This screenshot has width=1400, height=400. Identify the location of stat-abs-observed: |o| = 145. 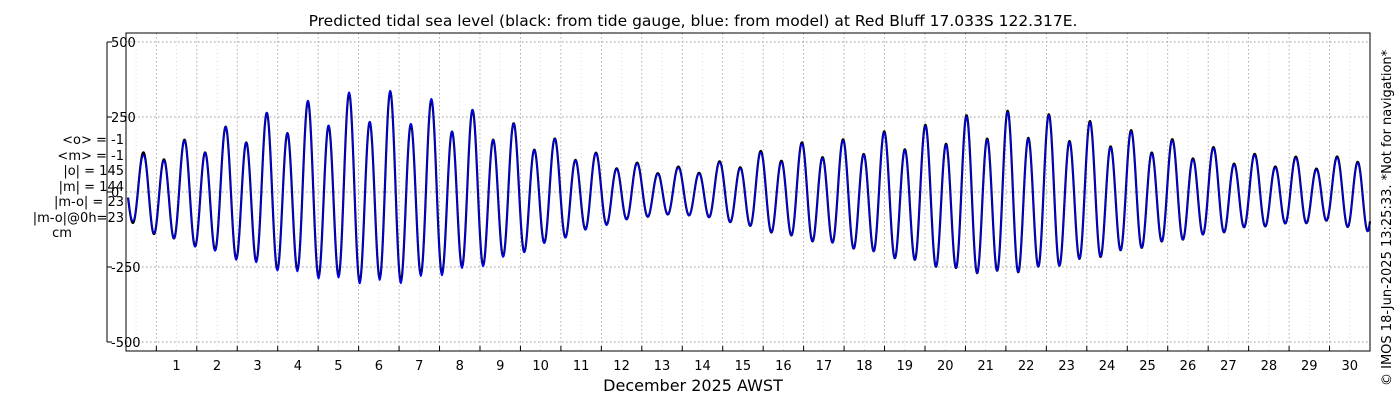
(93, 171).